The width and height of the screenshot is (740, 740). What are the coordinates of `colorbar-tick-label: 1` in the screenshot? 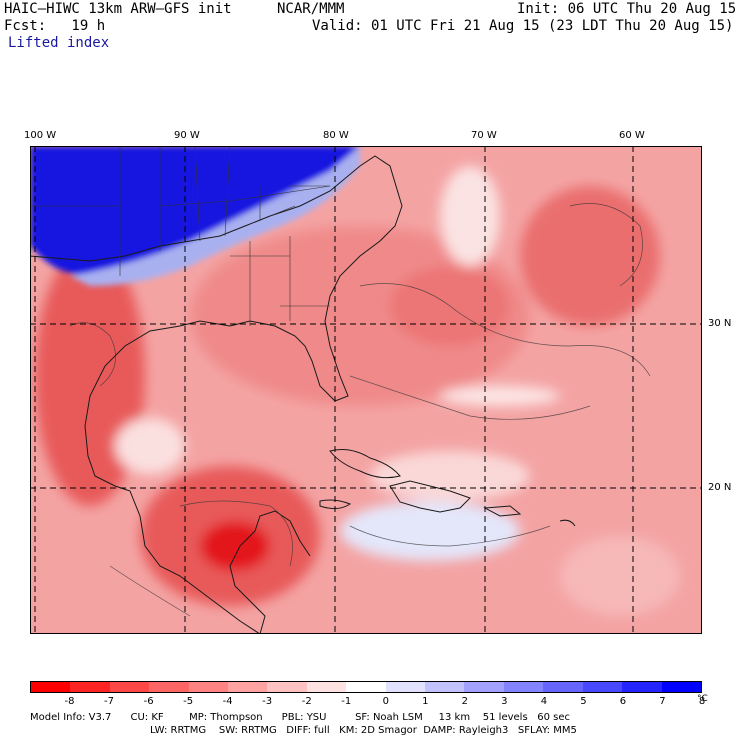 It's located at (425, 701).